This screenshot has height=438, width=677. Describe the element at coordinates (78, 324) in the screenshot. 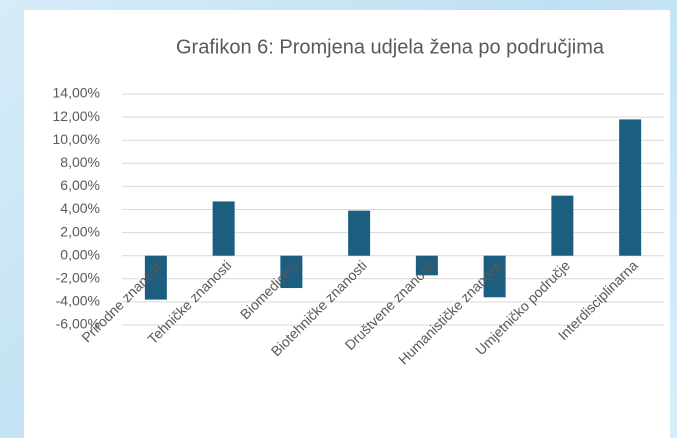

I see `y-tick-label: -6,00%` at that location.